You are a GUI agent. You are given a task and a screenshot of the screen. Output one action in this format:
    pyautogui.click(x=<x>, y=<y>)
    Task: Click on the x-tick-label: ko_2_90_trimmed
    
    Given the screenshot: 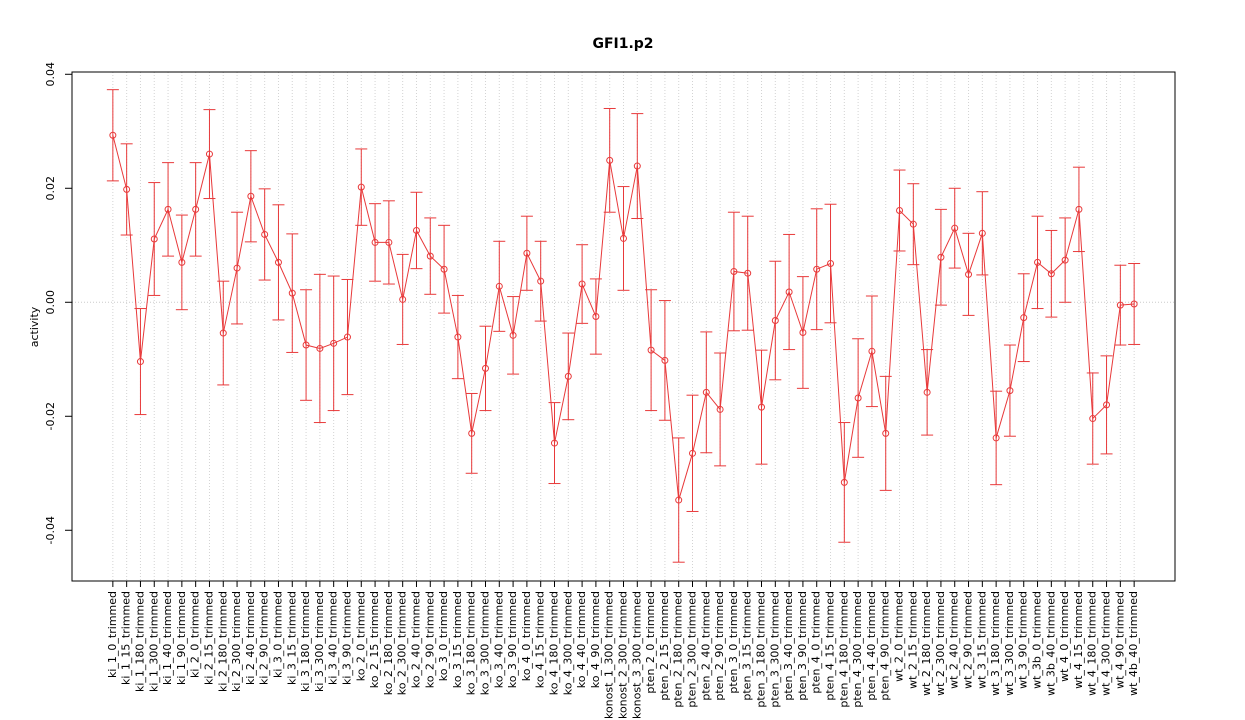 What is the action you would take?
    pyautogui.click(x=429, y=639)
    